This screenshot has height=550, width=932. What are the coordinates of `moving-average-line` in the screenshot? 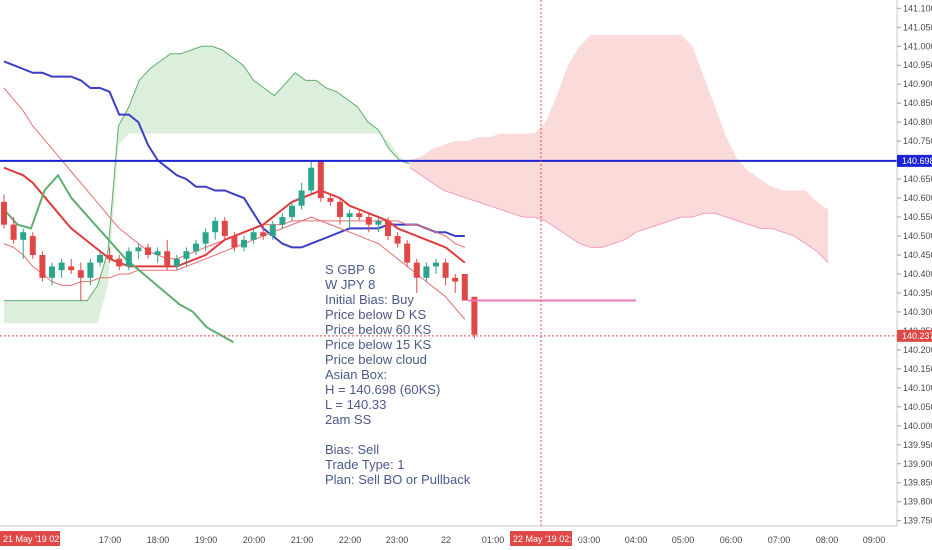 It's located at (234, 217).